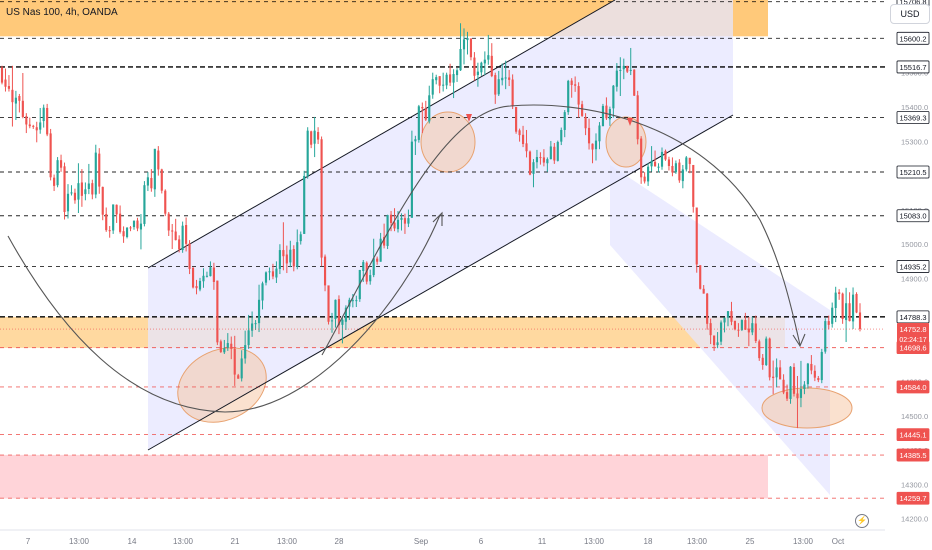 This screenshot has height=550, width=932. Describe the element at coordinates (914, 141) in the screenshot. I see `price-tick-label: 15300.0` at that location.